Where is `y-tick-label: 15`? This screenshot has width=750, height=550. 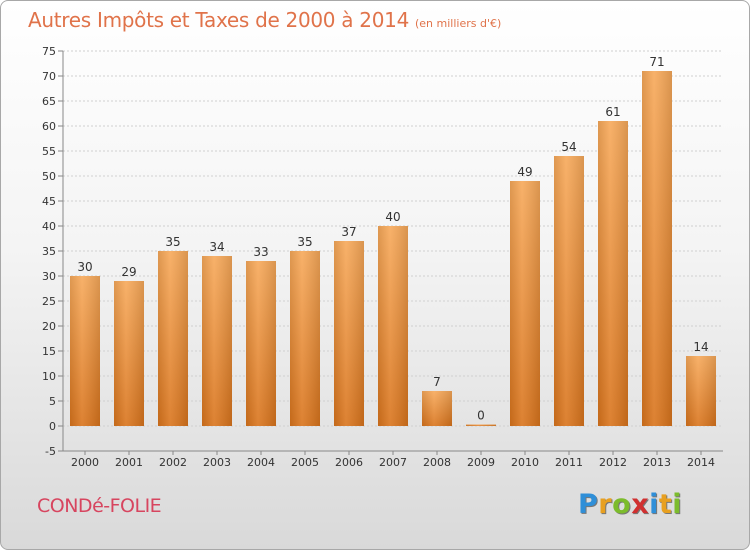 y-tick-label: 15 is located at coordinates (49, 351).